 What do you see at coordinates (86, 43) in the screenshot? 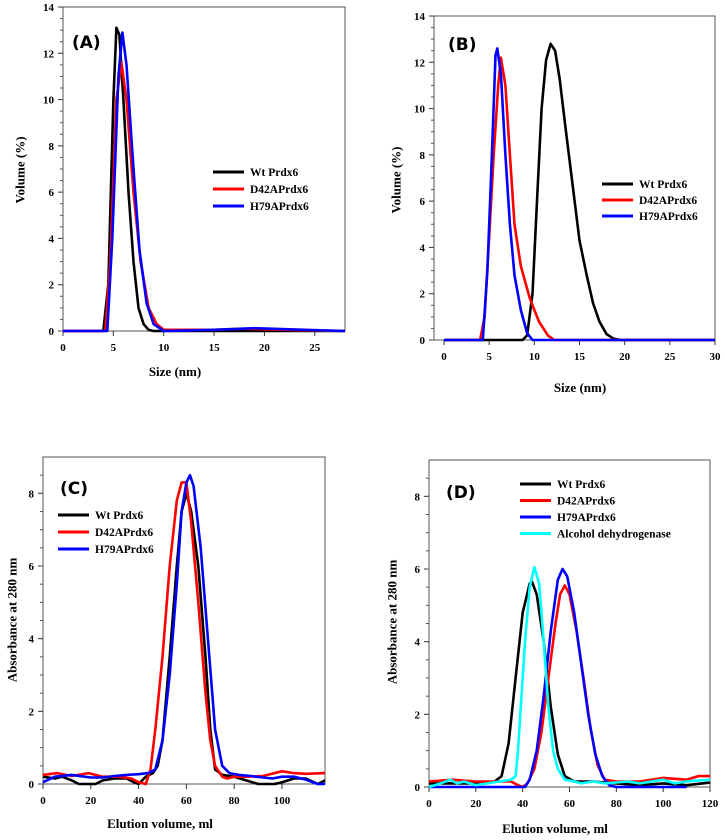
I see `panel-label: (A)` at bounding box center [86, 43].